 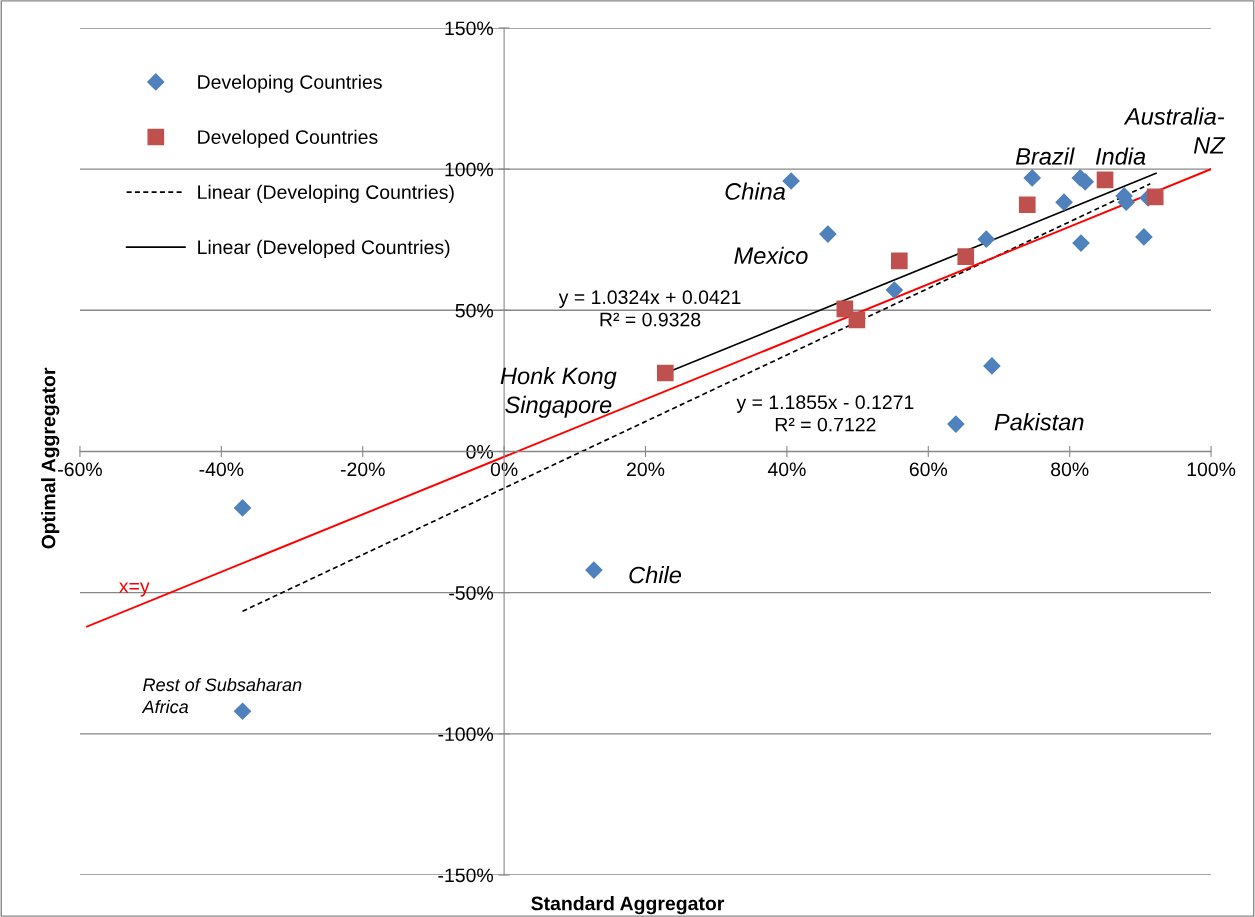 What do you see at coordinates (221, 469) in the screenshot?
I see `x-tick-label: -40%` at bounding box center [221, 469].